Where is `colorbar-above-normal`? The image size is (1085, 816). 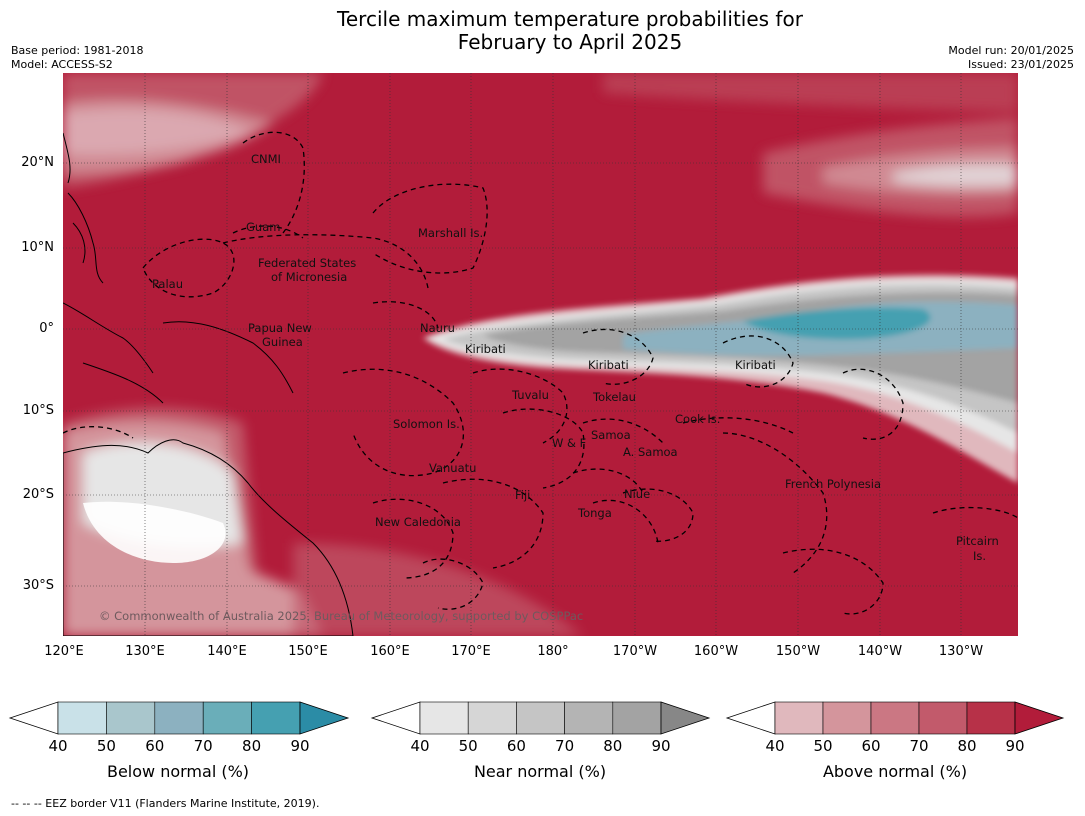 colorbar-above-normal is located at coordinates (895, 718).